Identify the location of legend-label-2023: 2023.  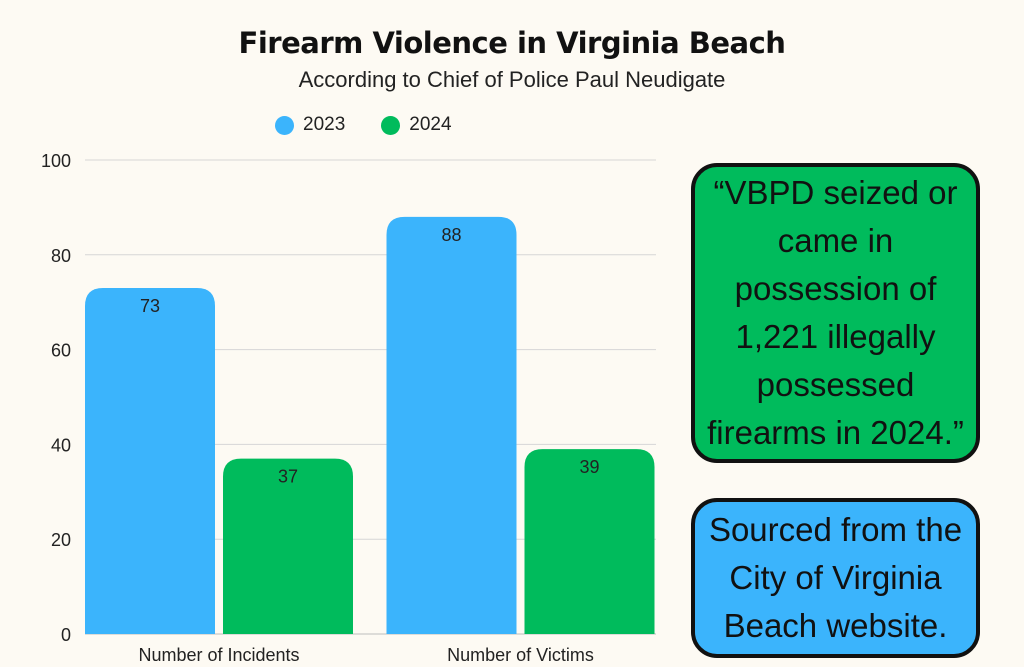
(324, 124).